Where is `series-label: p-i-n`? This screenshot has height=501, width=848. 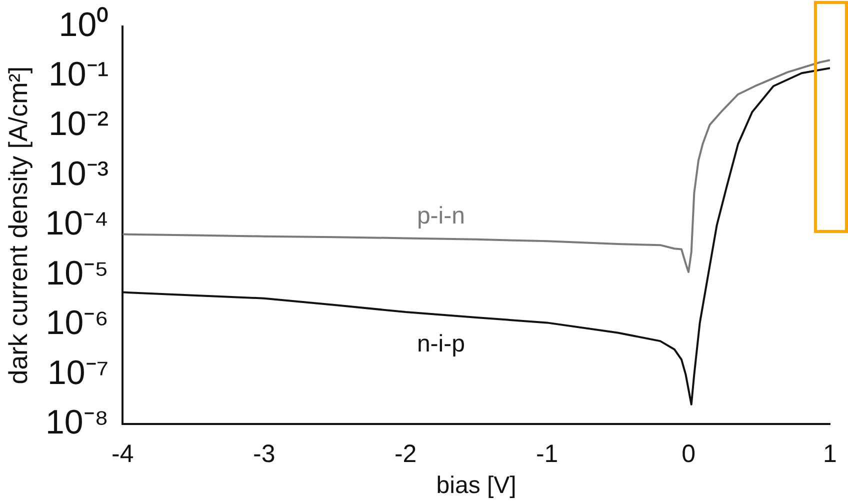 series-label: p-i-n is located at coordinates (440, 216).